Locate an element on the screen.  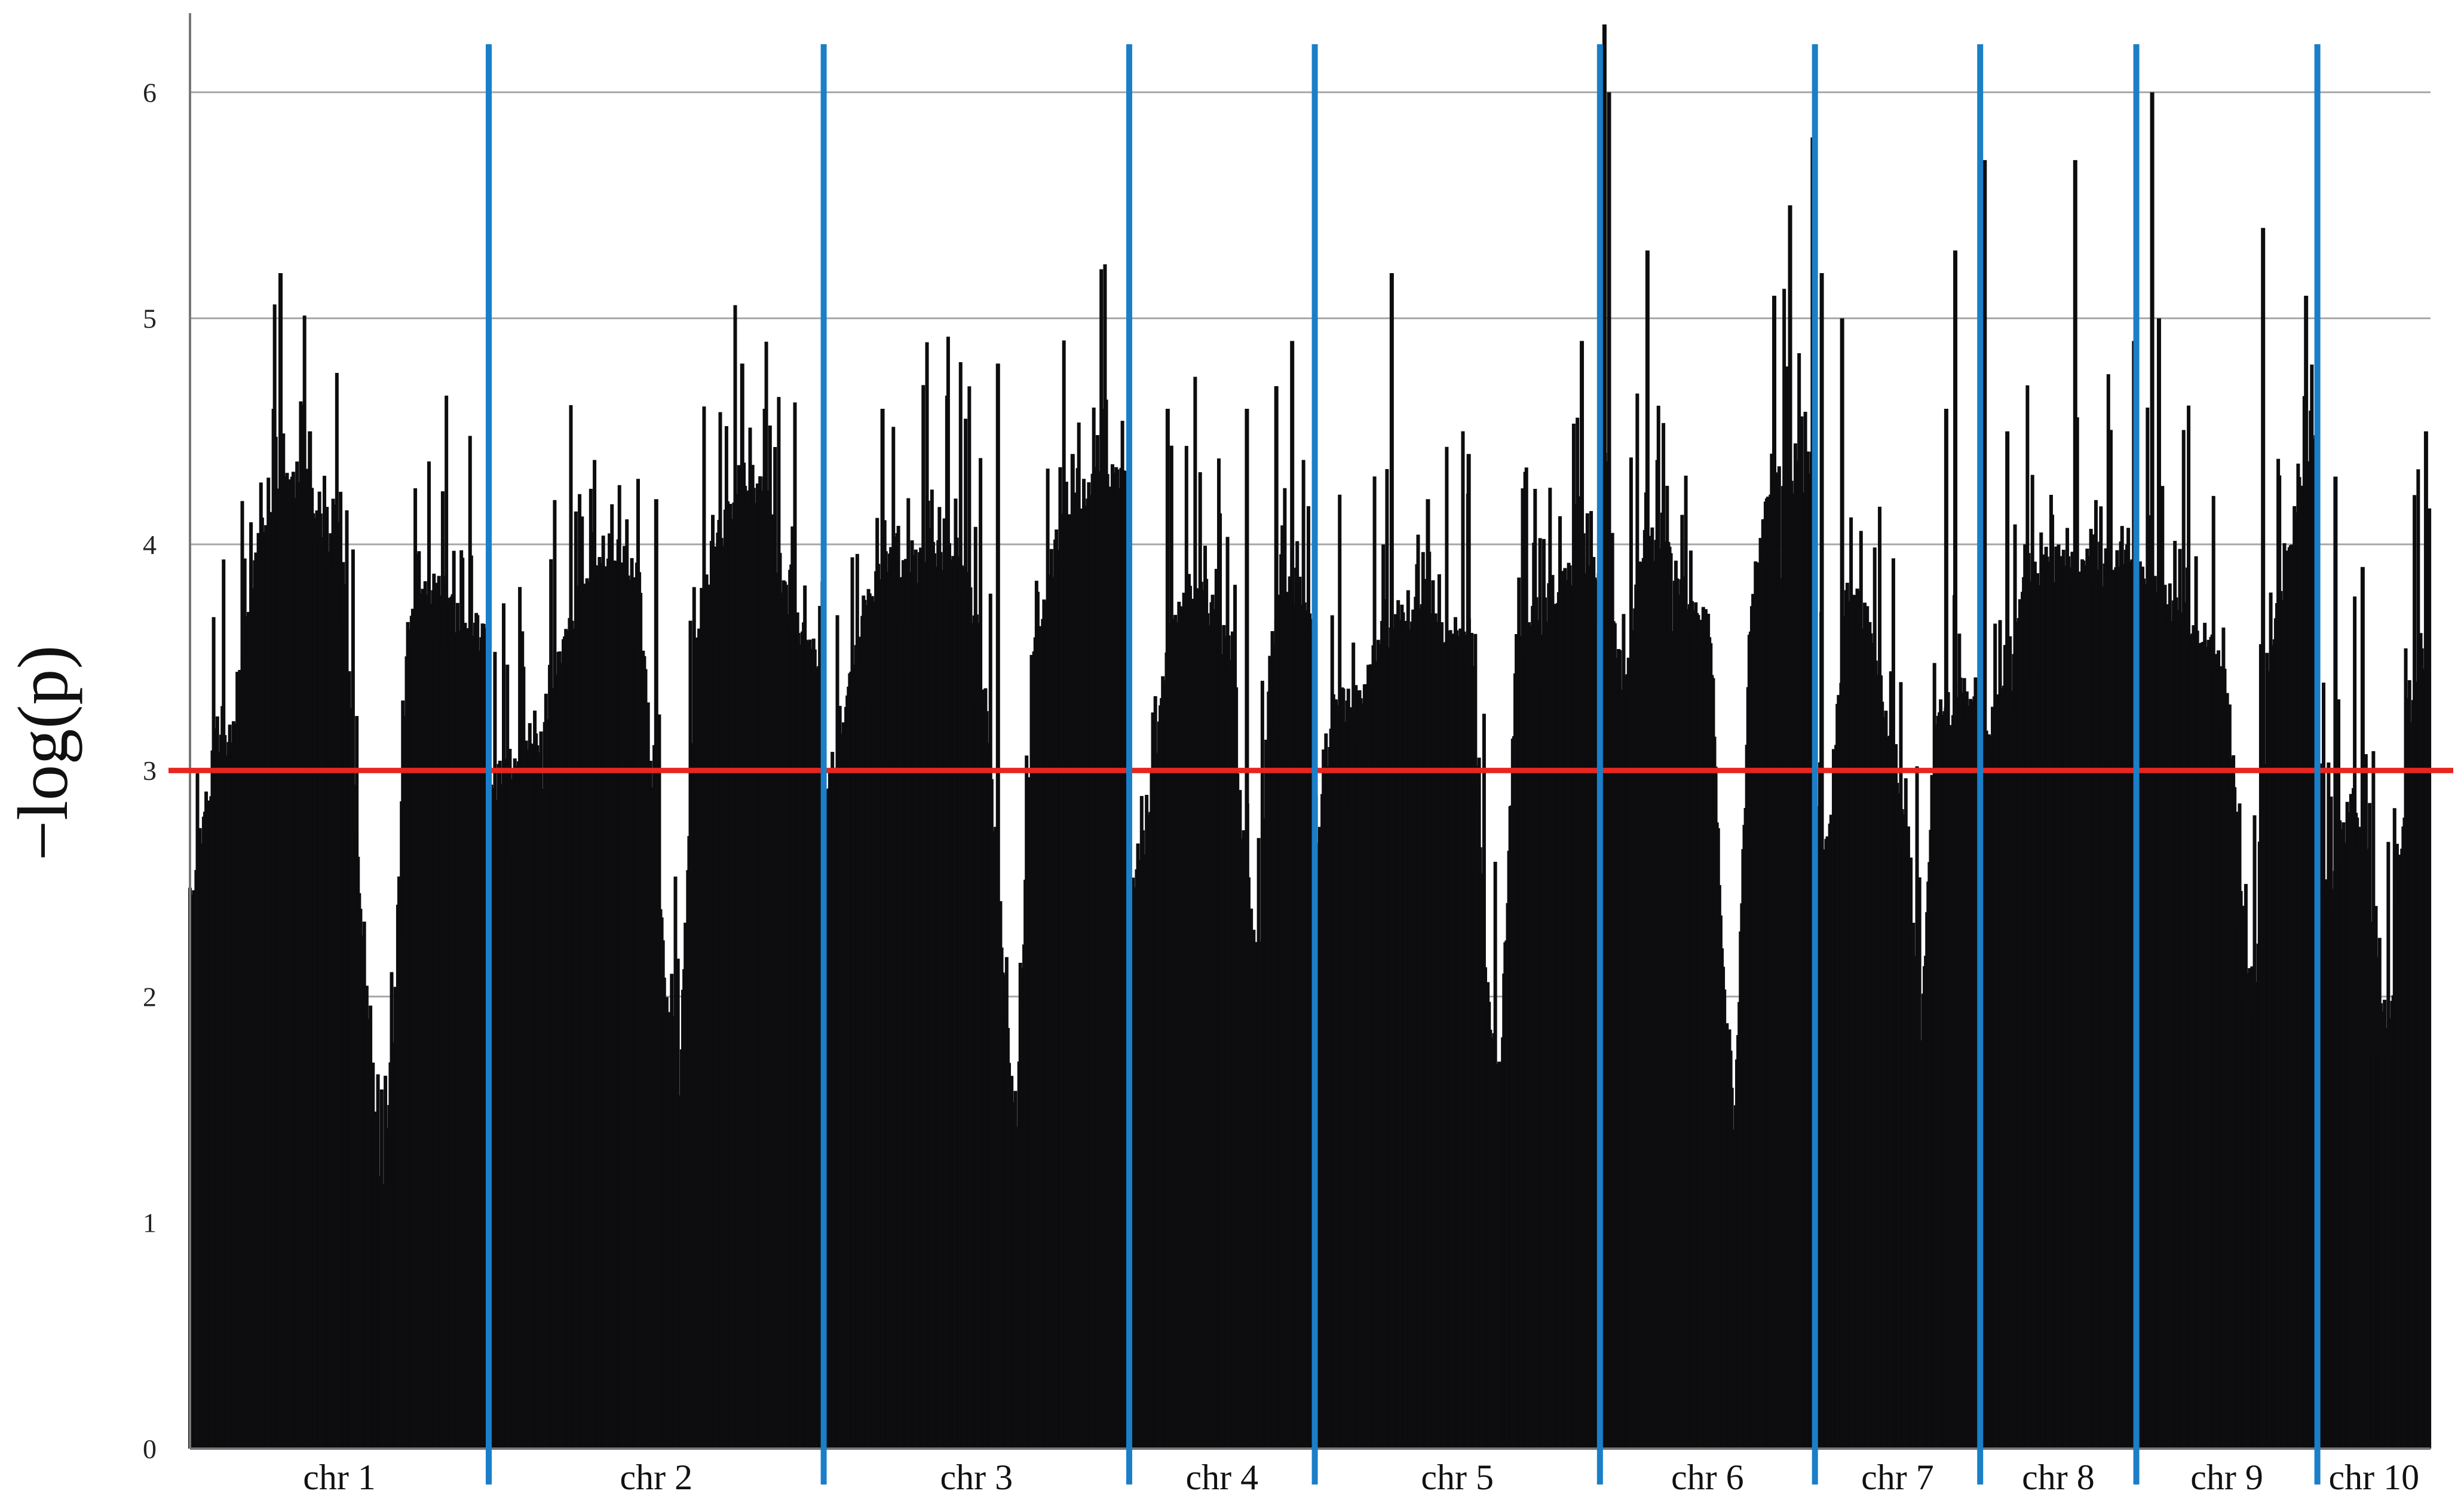
x-tick-label: chr 1 is located at coordinates (339, 1477).